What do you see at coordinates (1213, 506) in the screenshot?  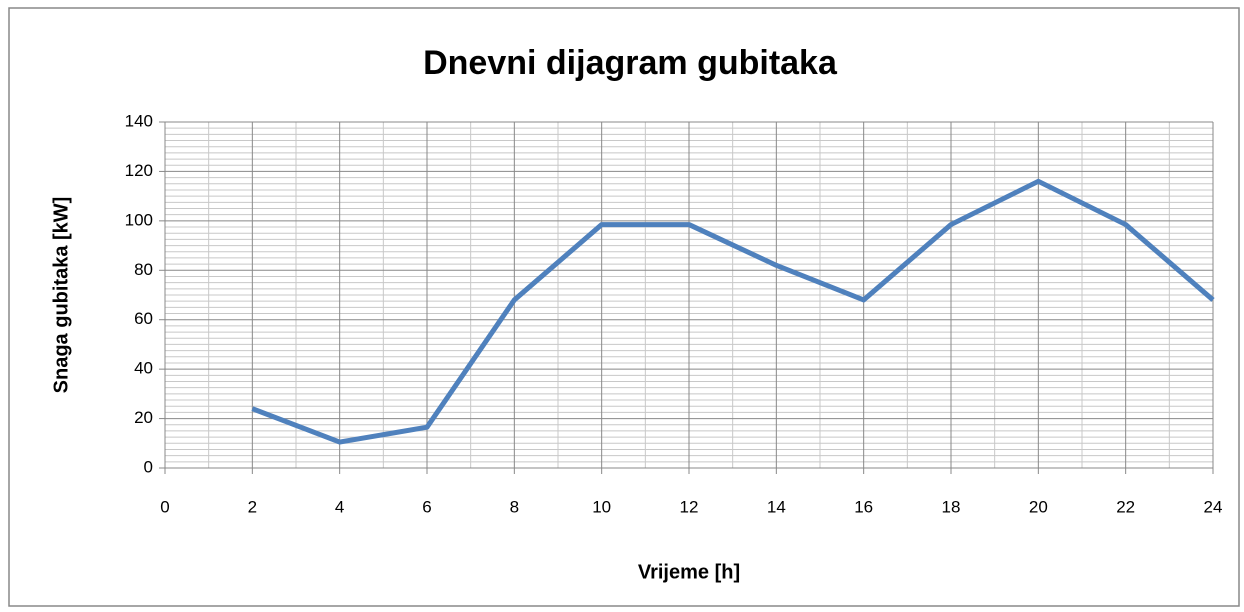 I see `x-tick-label: 24` at bounding box center [1213, 506].